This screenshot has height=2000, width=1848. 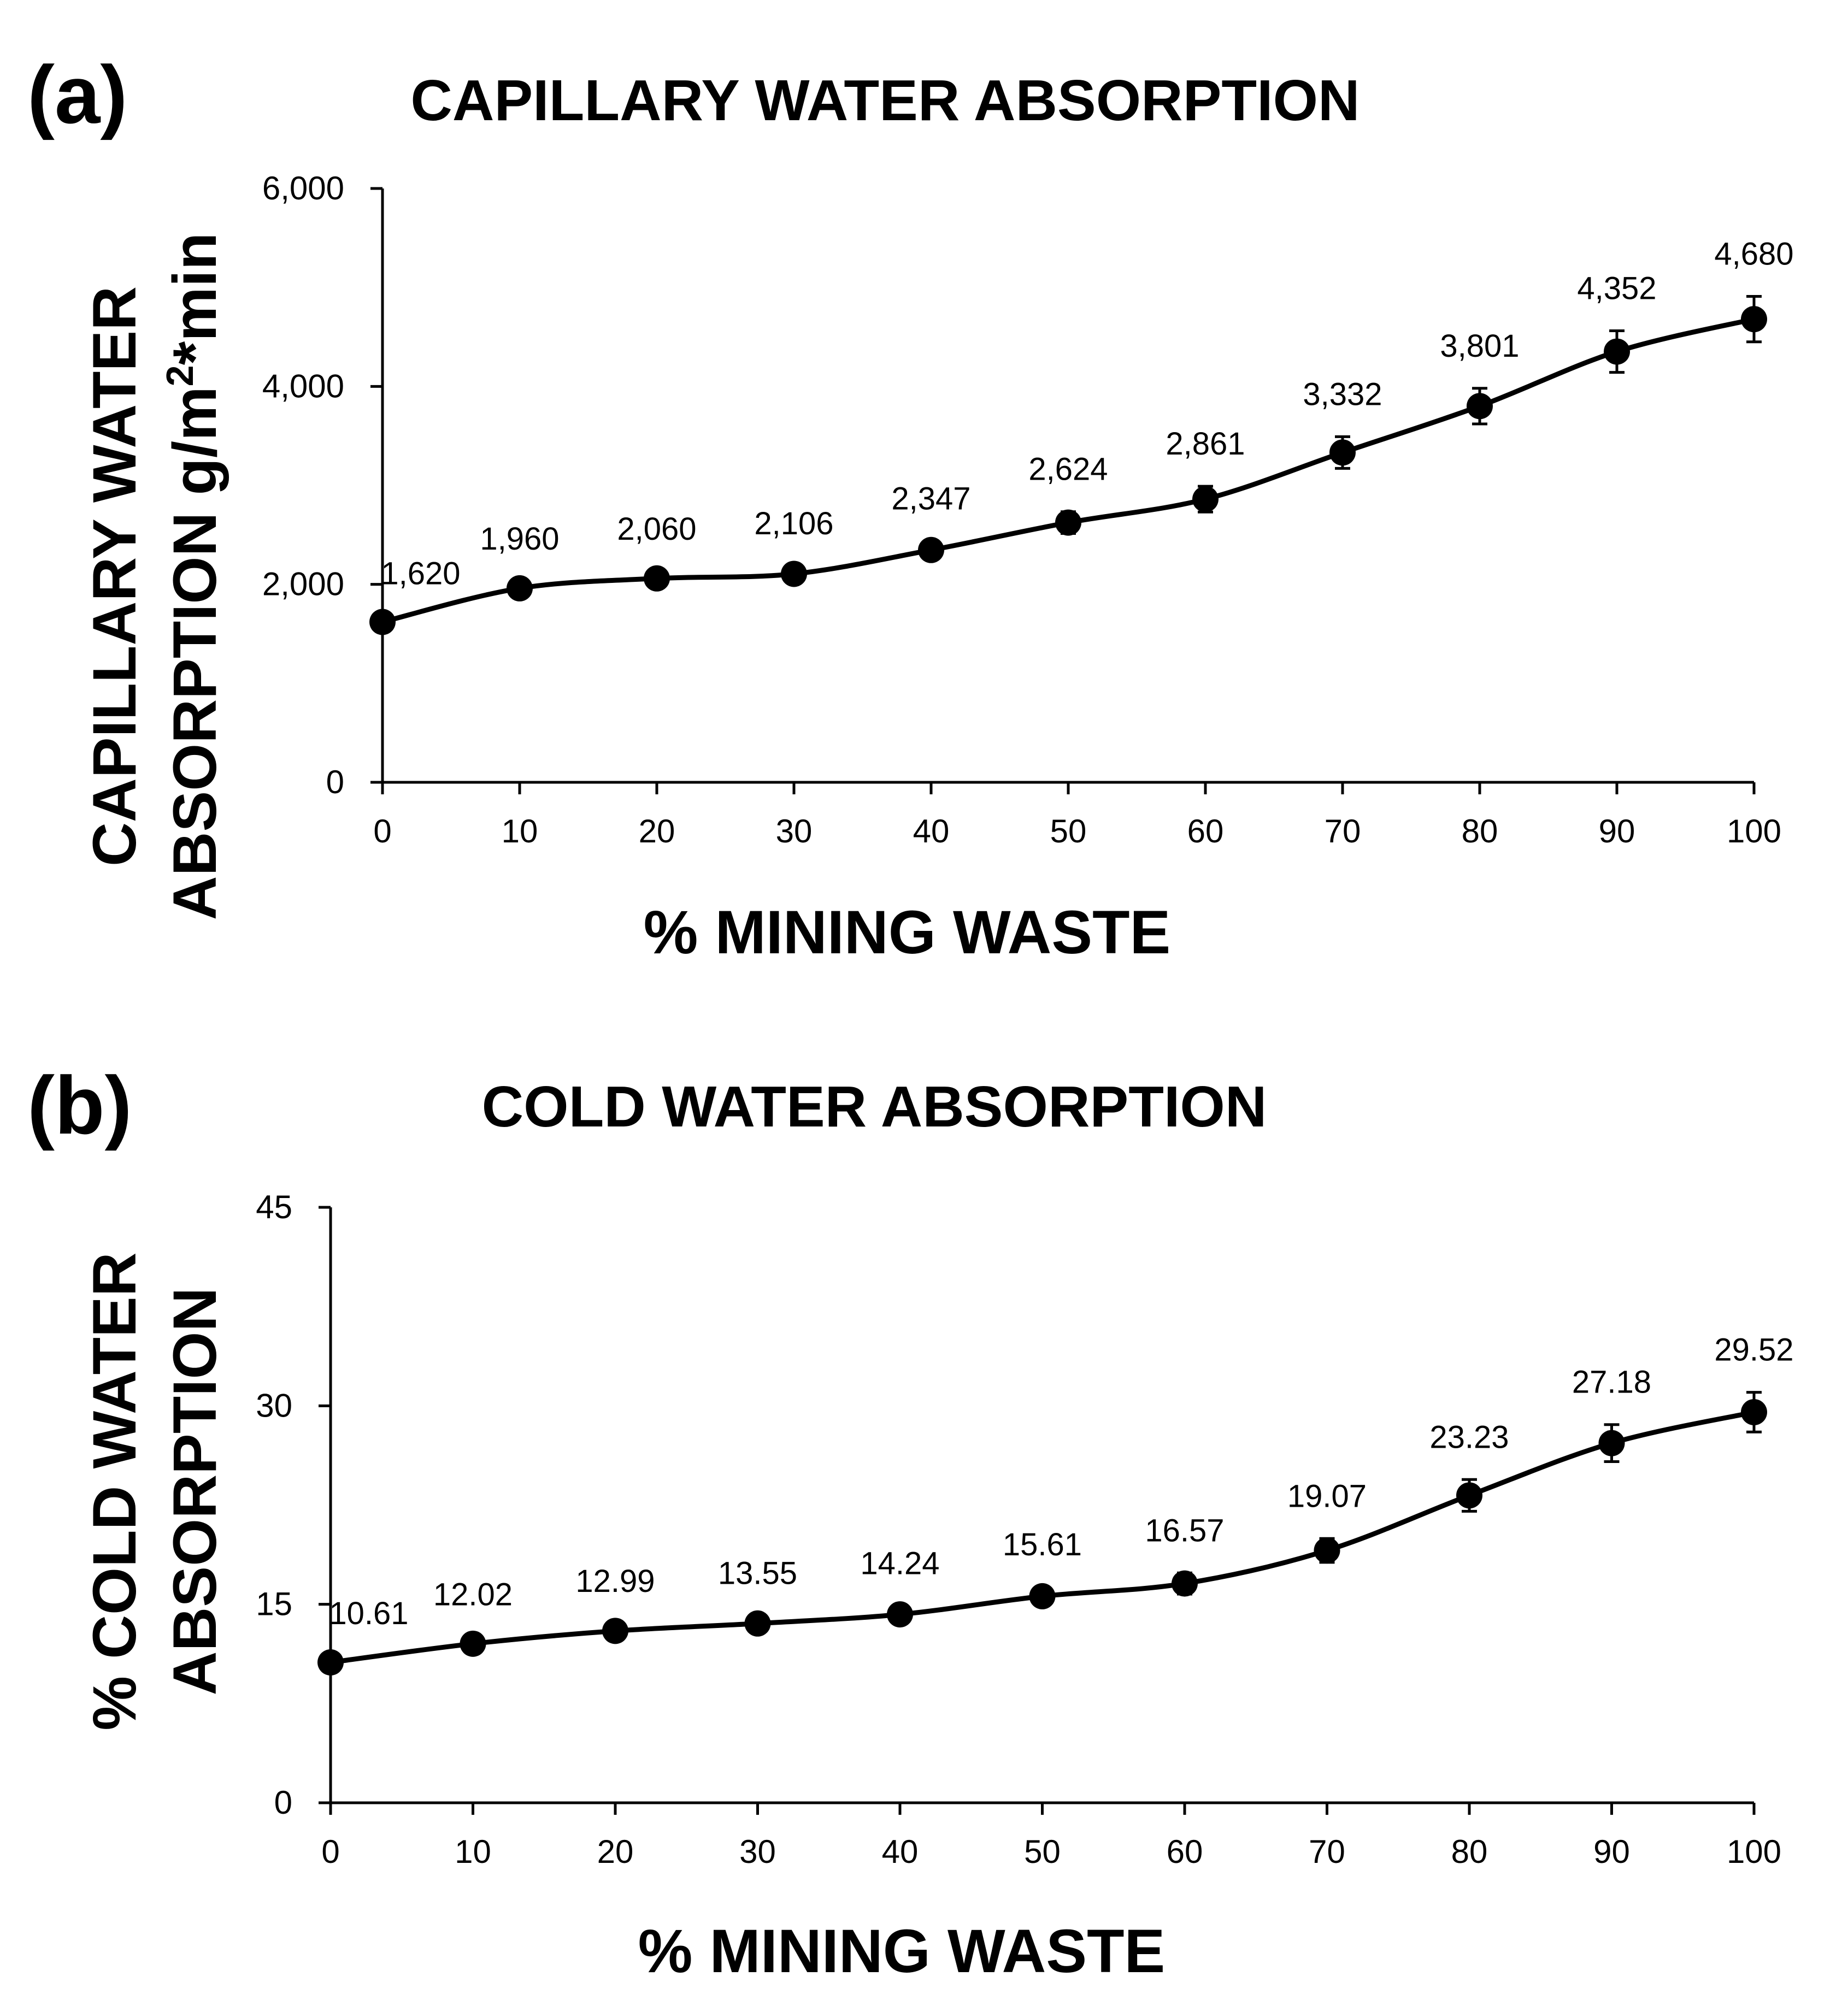 What do you see at coordinates (1469, 1852) in the screenshot?
I see `x-tick-label-b-8: 80` at bounding box center [1469, 1852].